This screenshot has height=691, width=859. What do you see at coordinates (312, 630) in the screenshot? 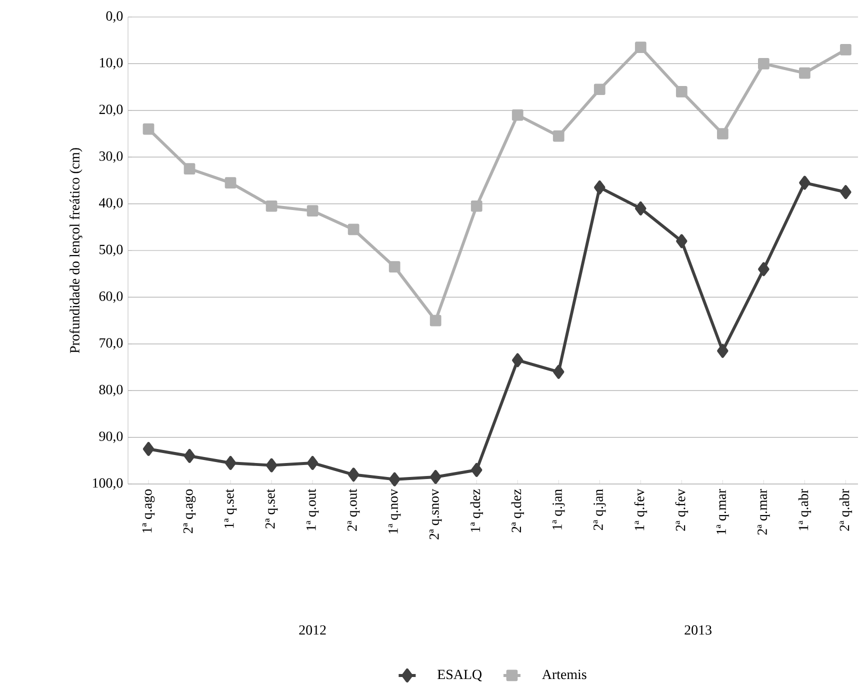
I see `text: 2012` at bounding box center [312, 630].